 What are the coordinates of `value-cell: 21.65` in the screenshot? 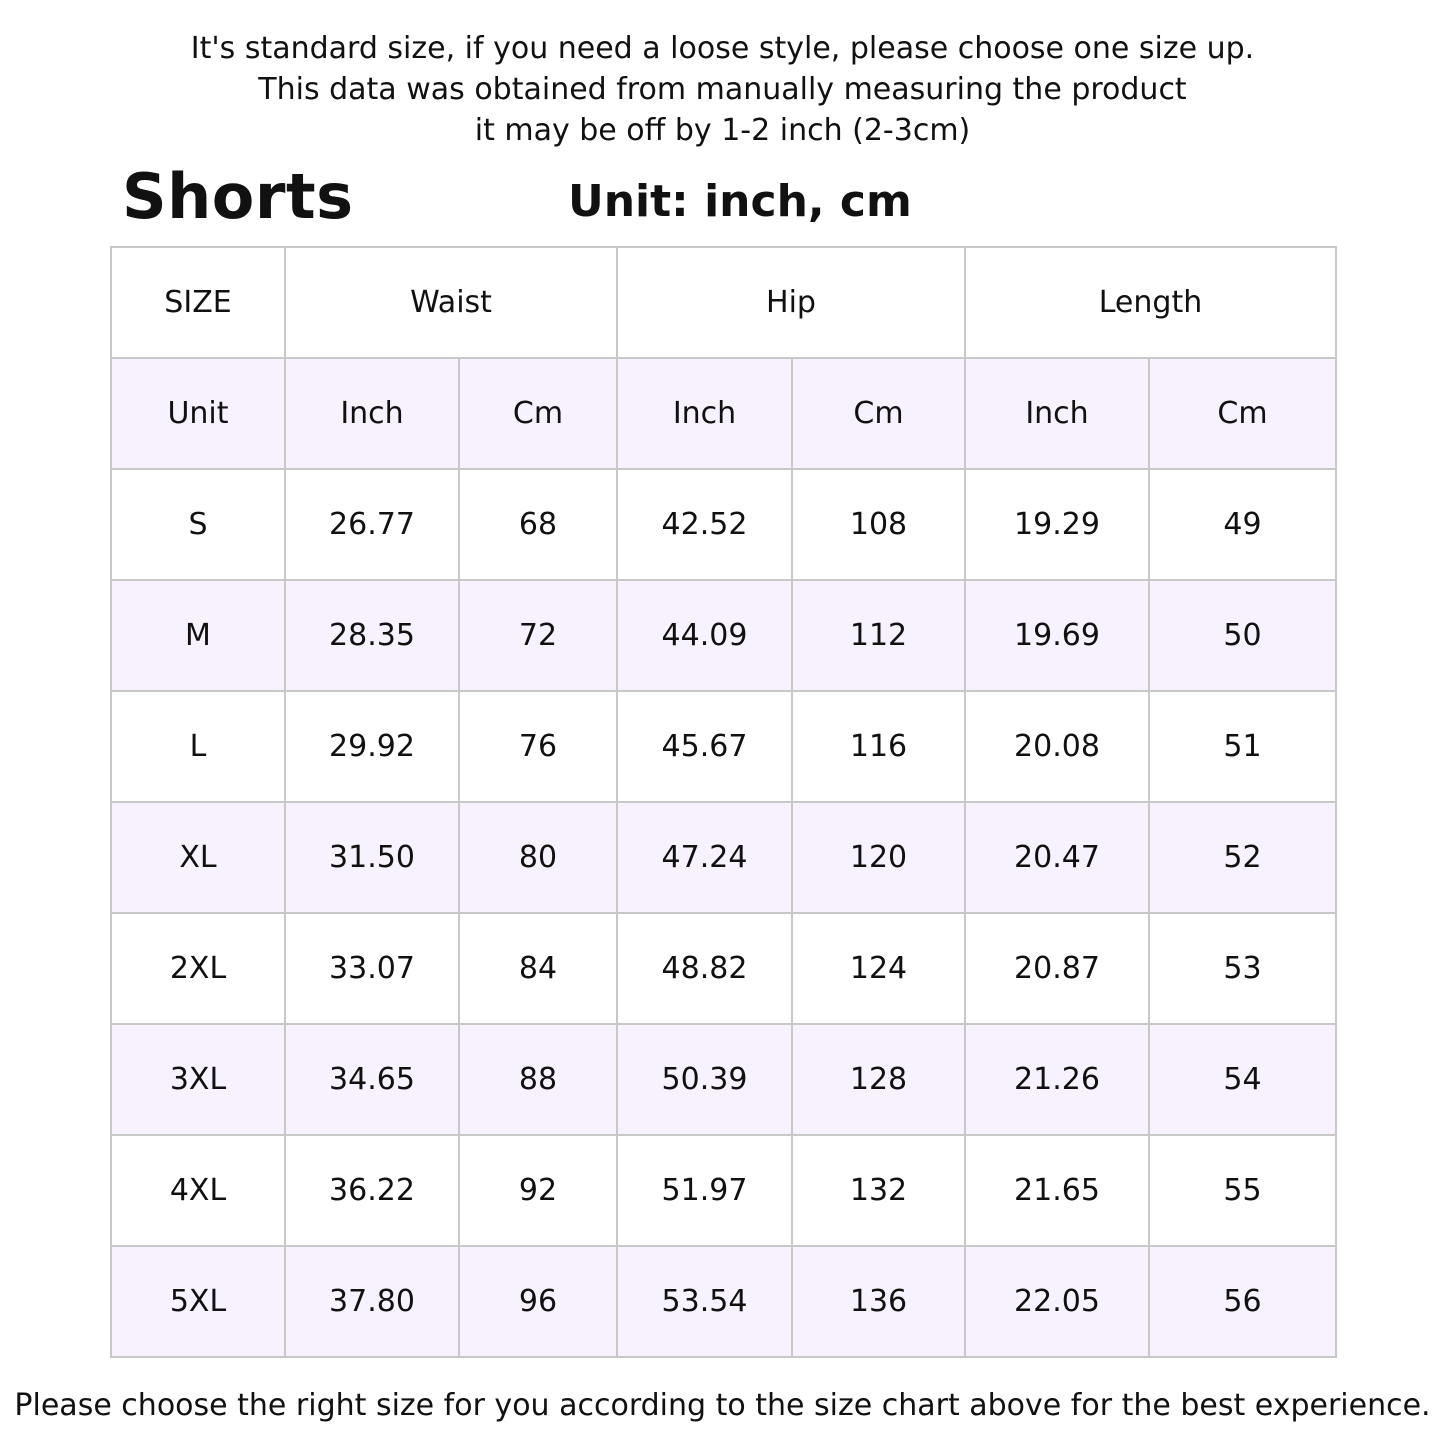 It's located at (1057, 1190).